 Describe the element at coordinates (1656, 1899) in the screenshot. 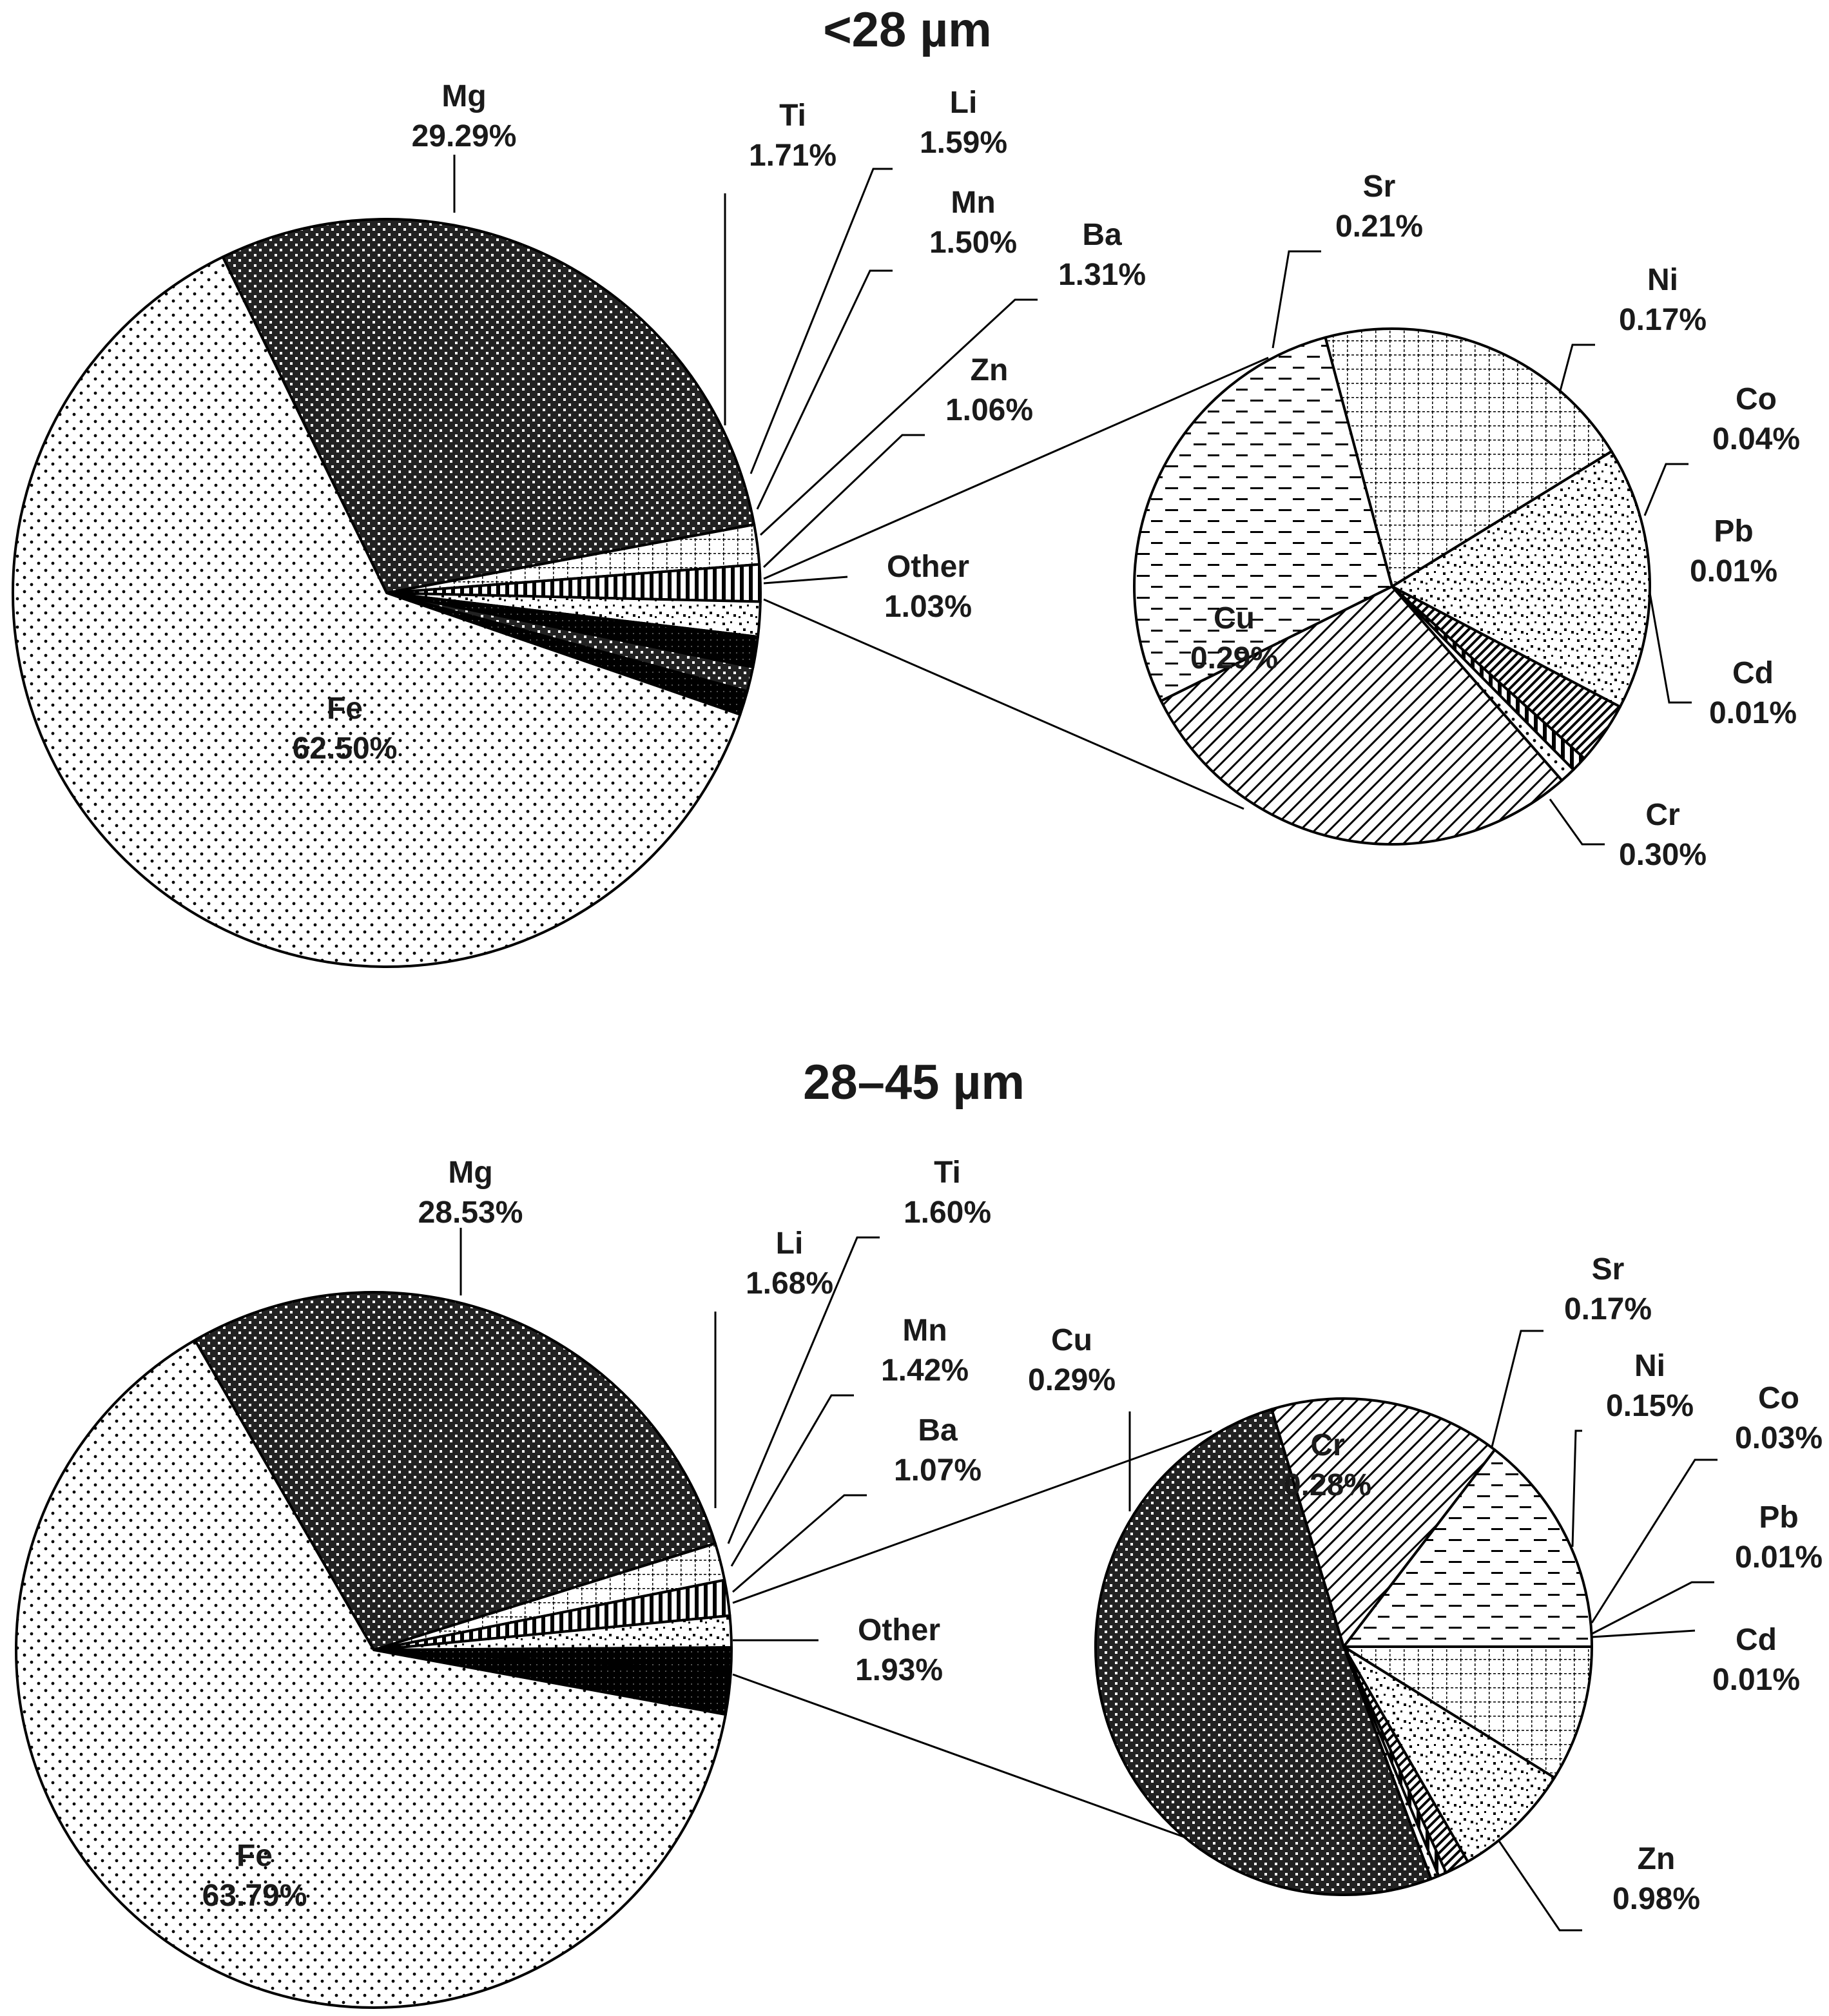

I see `chart-2-breakout-value-zn: 0.98%` at that location.